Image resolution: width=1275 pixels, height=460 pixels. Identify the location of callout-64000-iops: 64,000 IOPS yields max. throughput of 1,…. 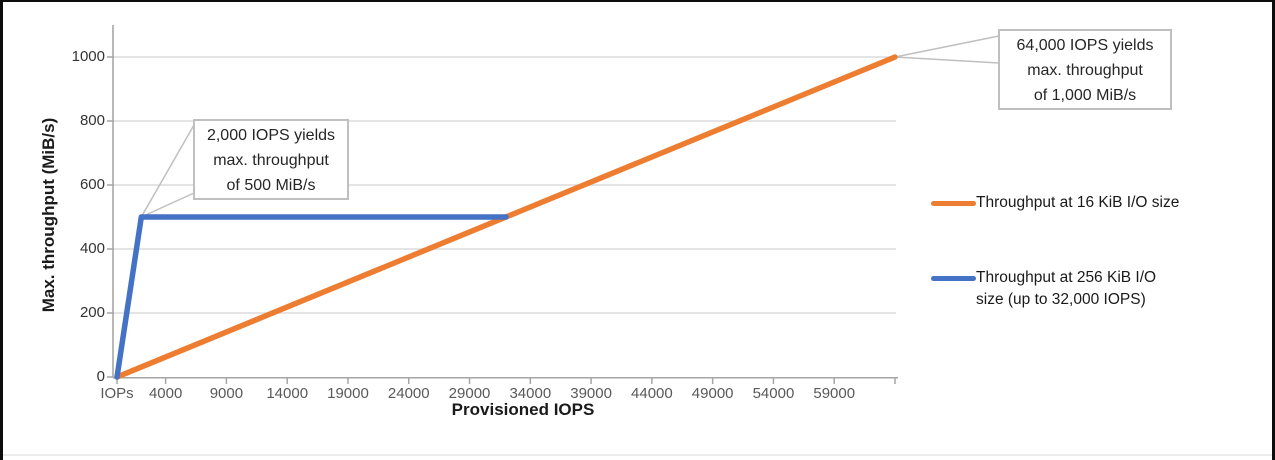
(1085, 69).